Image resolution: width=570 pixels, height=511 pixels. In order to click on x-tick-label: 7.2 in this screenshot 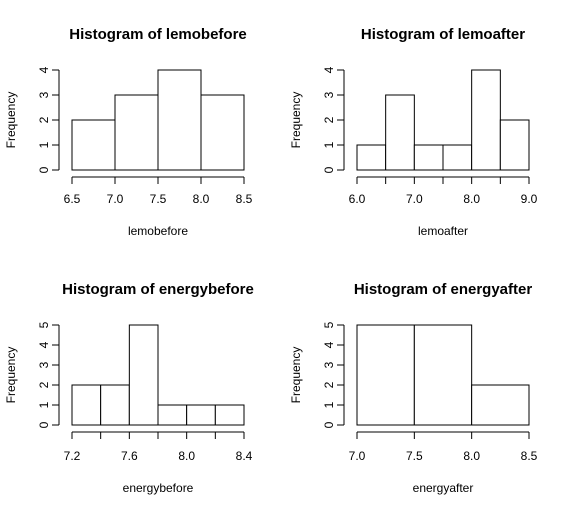, I will do `click(72, 456)`.